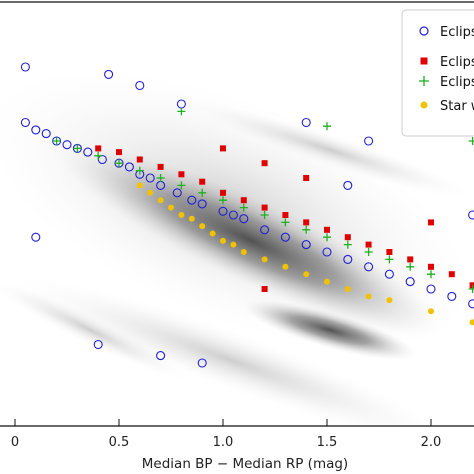 This screenshot has height=474, width=474. I want to click on legend-entry-1: Eclips, so click(446, 32).